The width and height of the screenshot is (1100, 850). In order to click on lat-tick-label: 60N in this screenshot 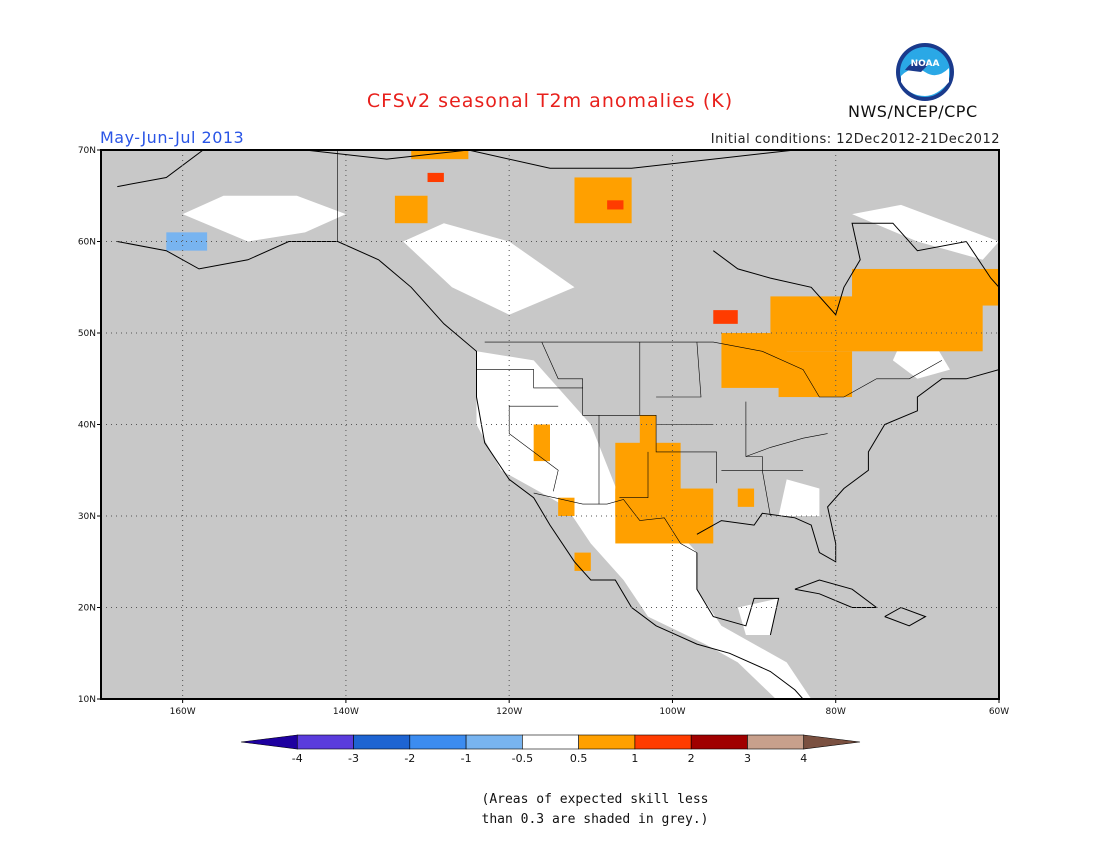, I will do `click(87, 243)`.